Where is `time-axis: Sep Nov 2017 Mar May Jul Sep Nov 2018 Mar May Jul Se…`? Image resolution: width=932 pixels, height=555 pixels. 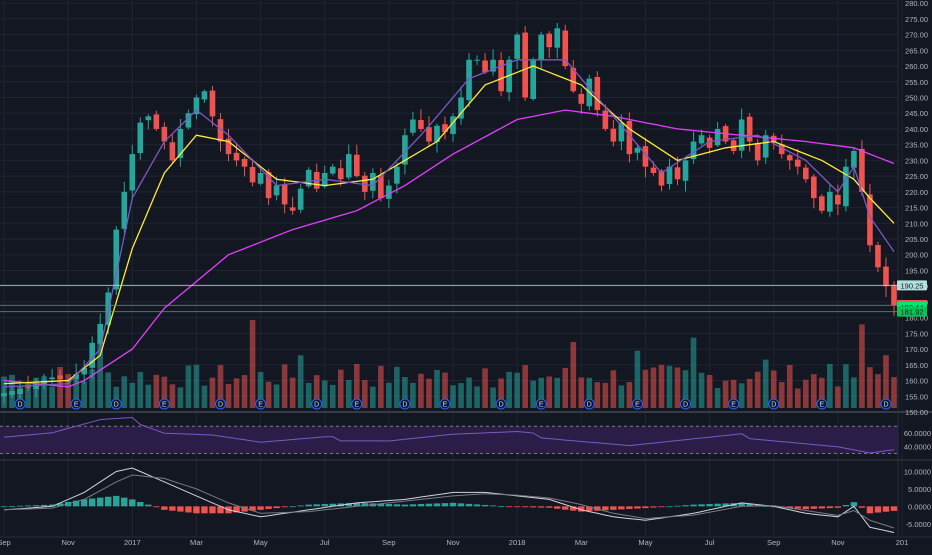
time-axis: Sep Nov 2017 Mar May Jul Sep Nov 2018 Mar May Jul Se… is located at coordinates (466, 541).